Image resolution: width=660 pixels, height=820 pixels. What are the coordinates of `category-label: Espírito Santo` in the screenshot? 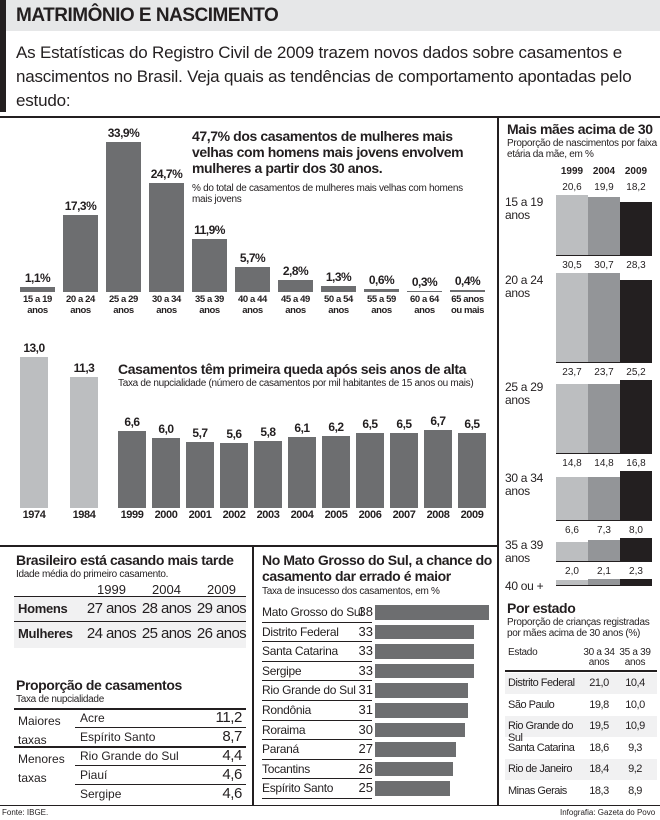 It's located at (317, 789).